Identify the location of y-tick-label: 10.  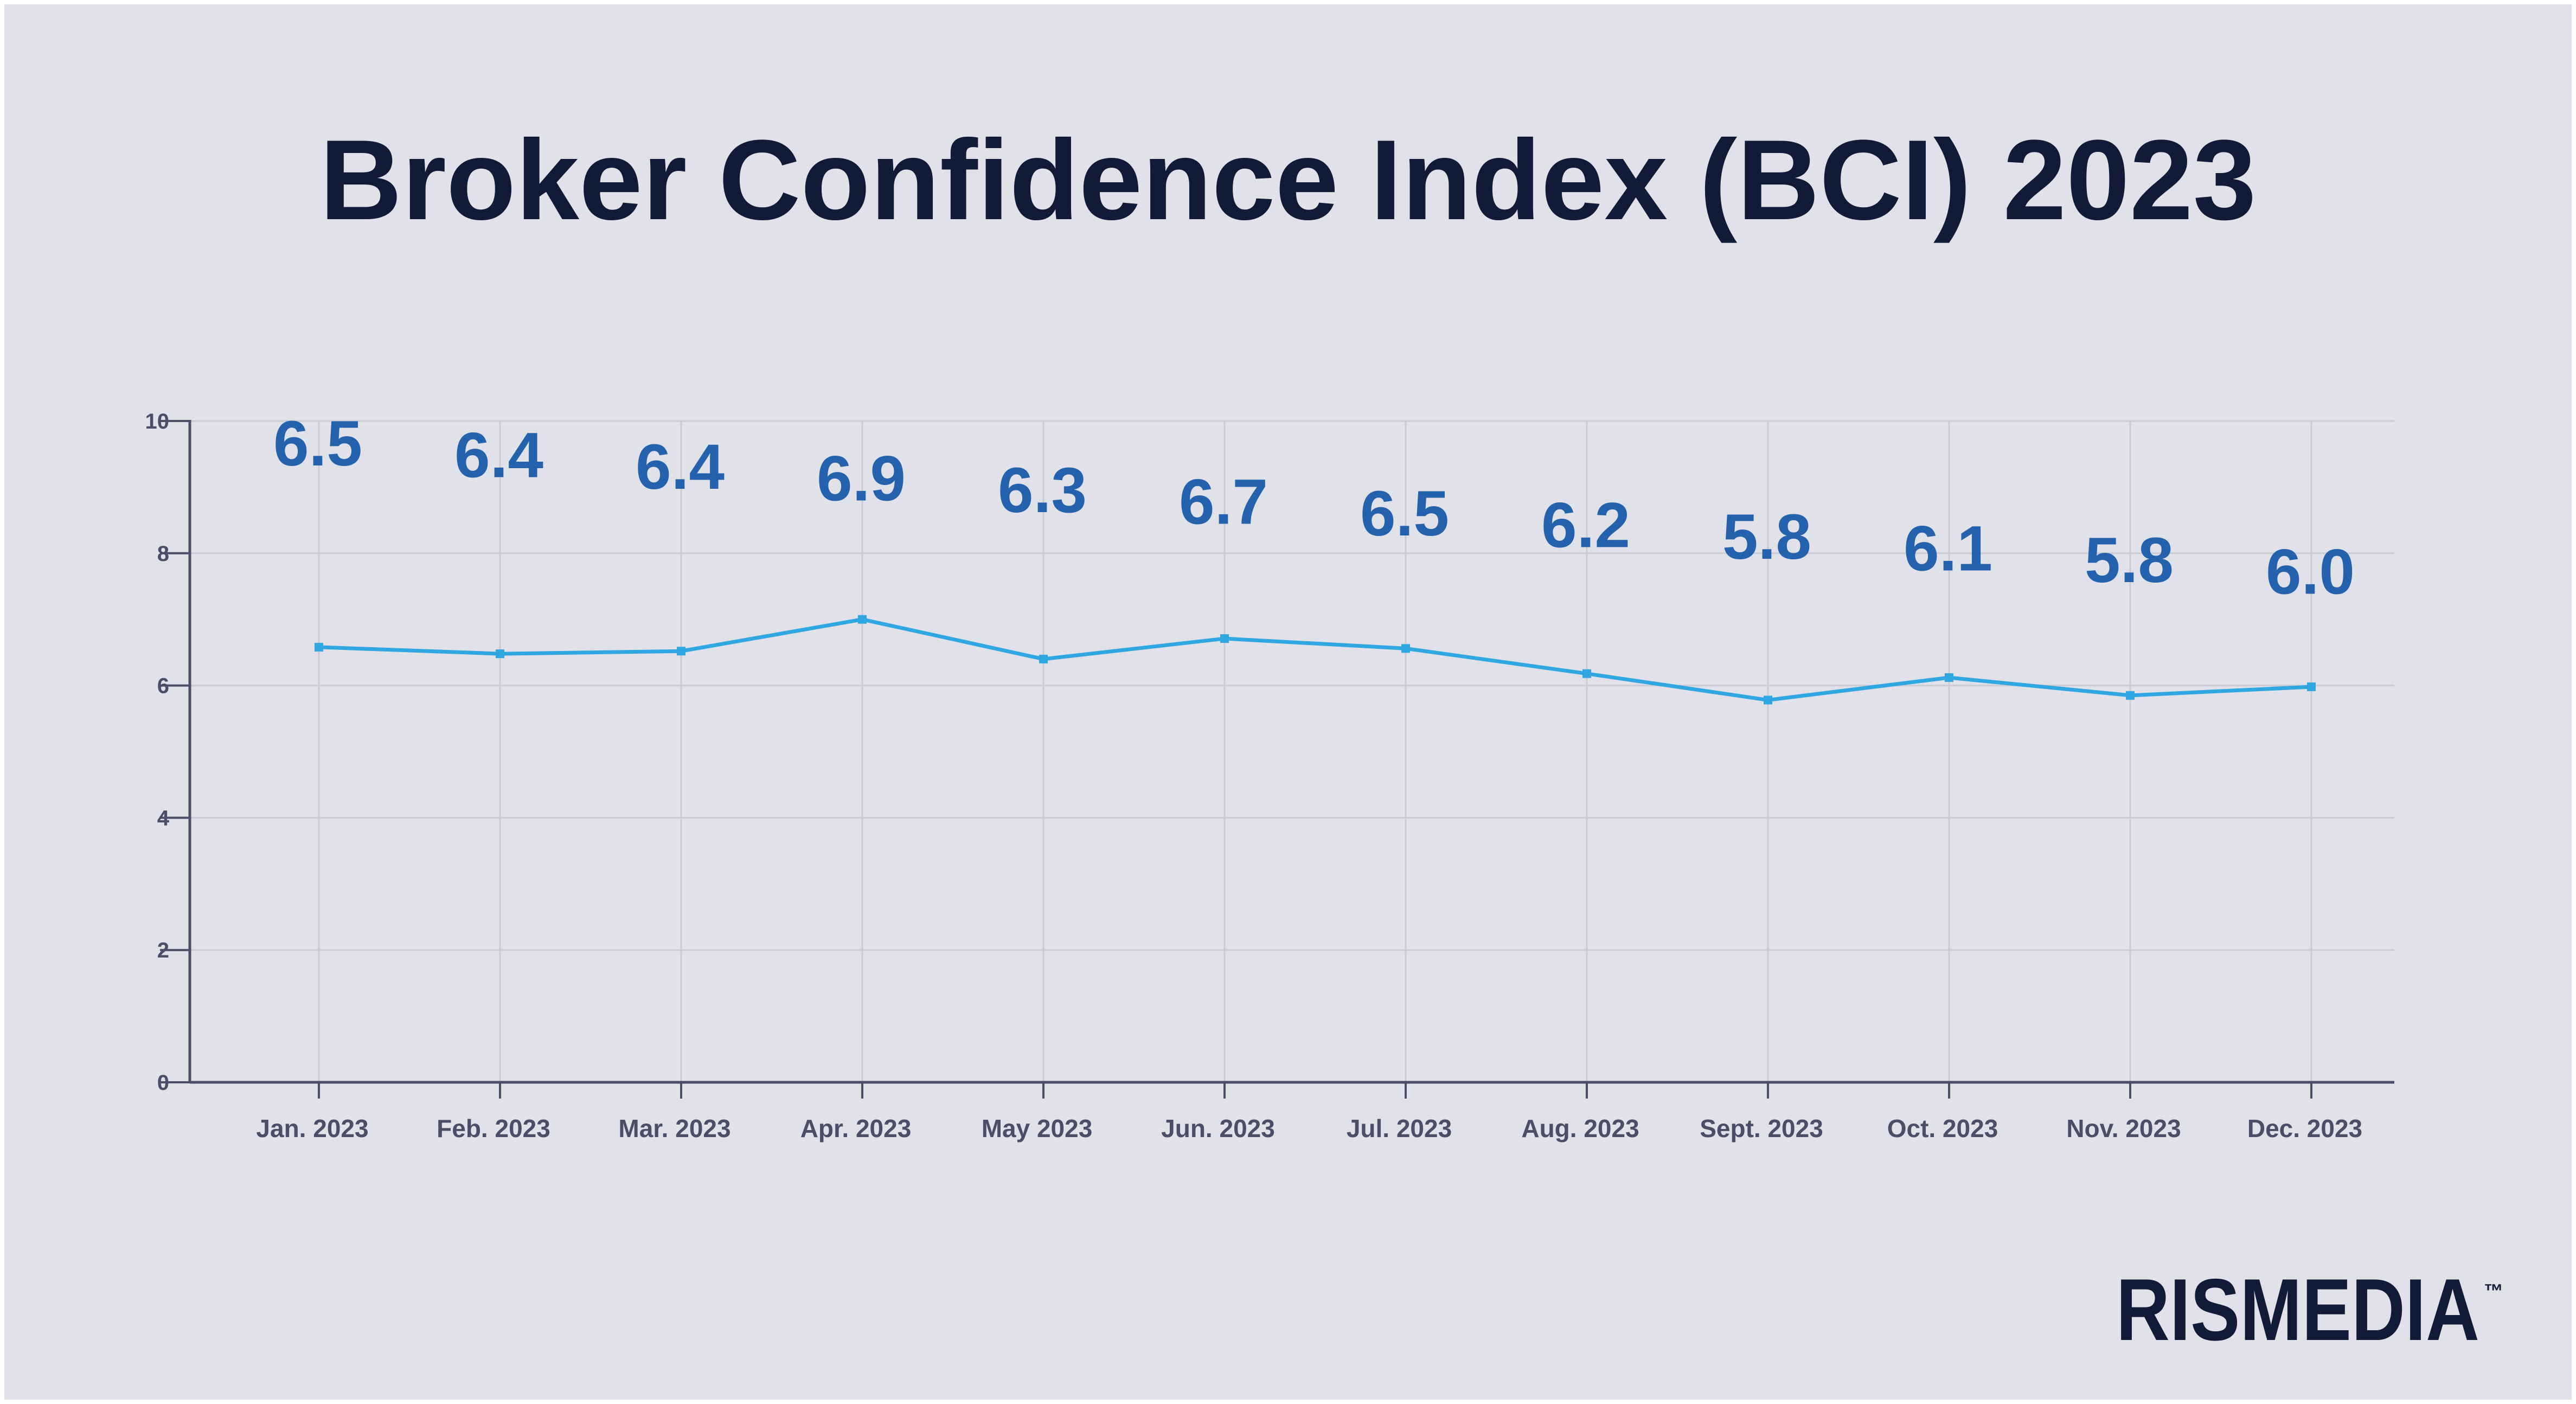
(157, 422).